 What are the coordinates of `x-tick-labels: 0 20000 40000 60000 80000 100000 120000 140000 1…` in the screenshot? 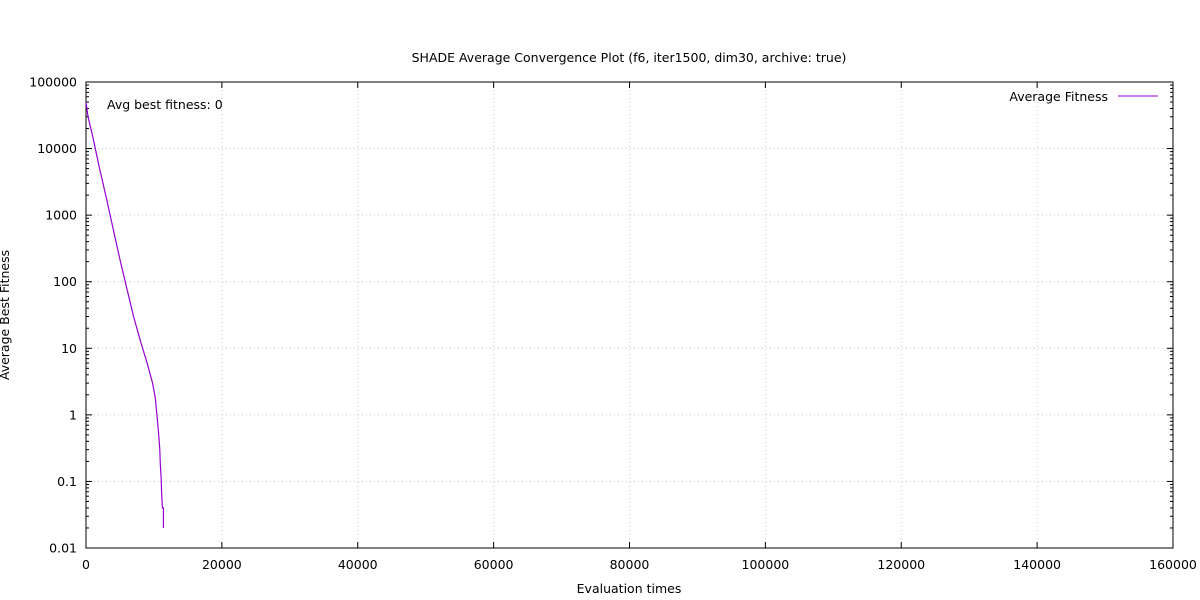 It's located at (639, 564).